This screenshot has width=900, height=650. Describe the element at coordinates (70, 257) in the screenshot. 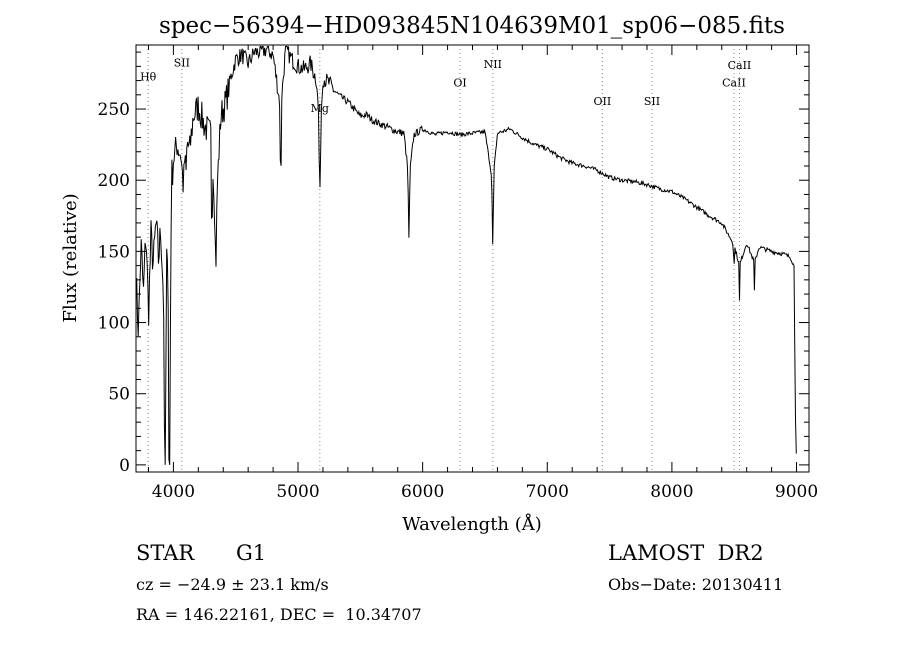

I see `y-axis-label: Flux (relative)` at that location.